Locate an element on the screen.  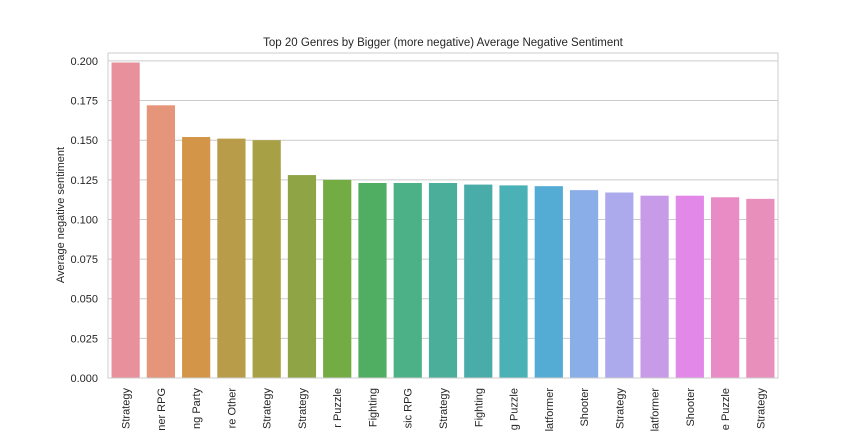
x-tick-label: g Puzzle is located at coordinates (515, 409).